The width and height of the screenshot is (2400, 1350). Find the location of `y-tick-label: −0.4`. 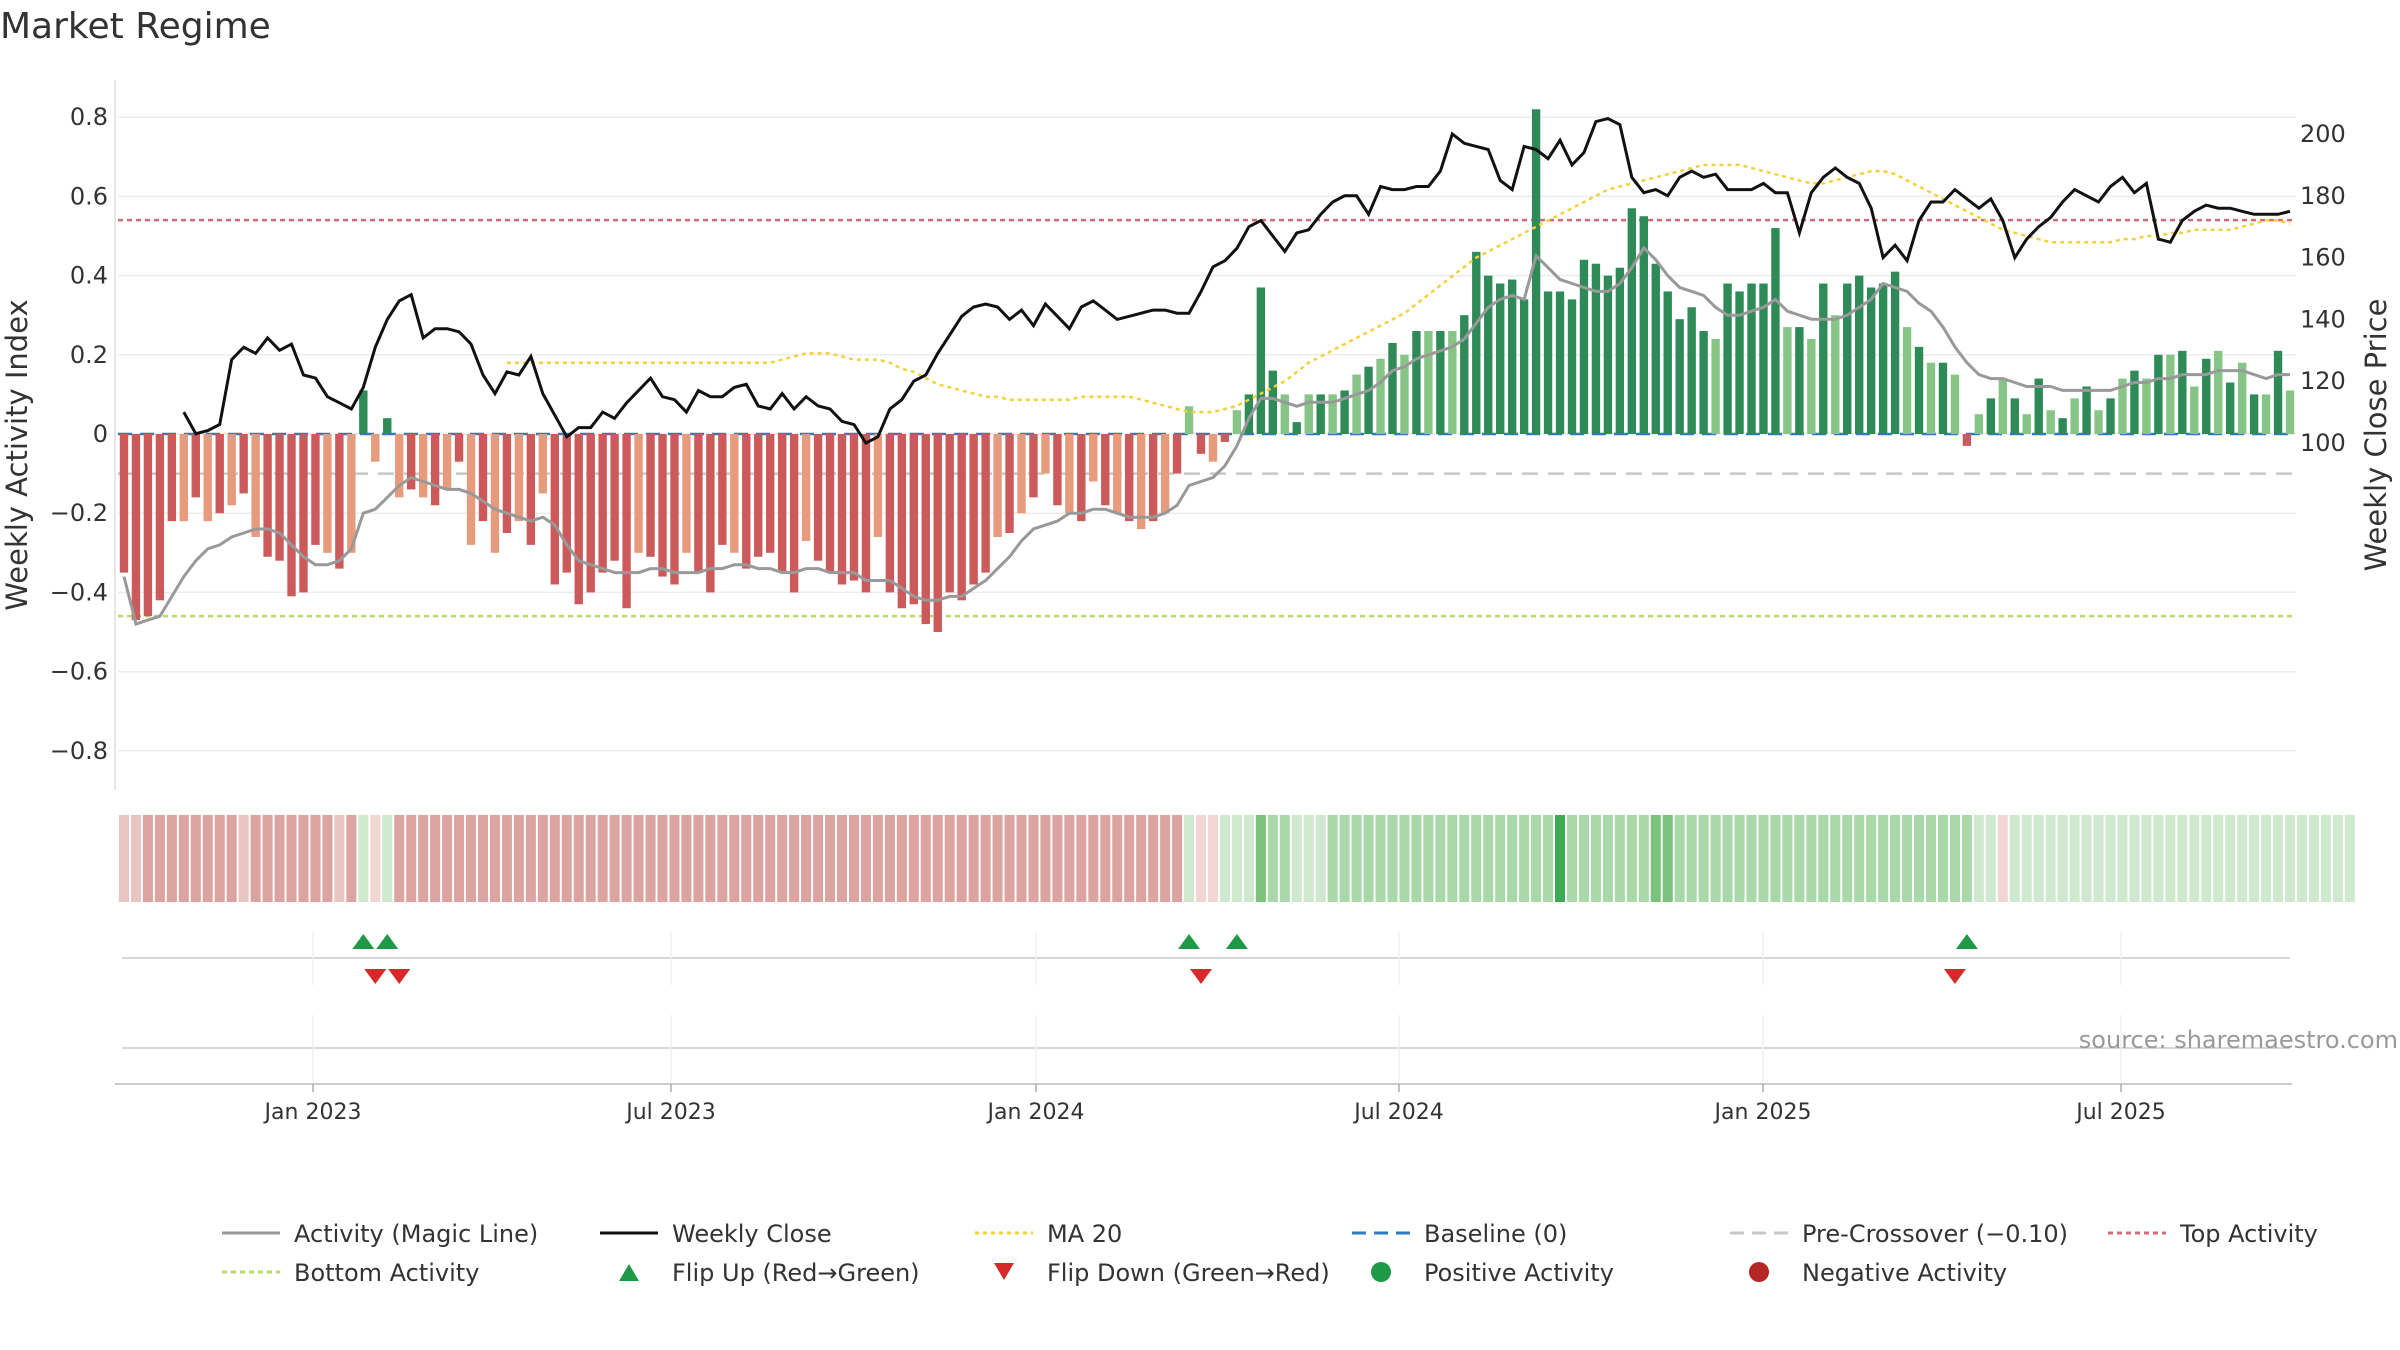

y-tick-label: −0.4 is located at coordinates (79, 592).